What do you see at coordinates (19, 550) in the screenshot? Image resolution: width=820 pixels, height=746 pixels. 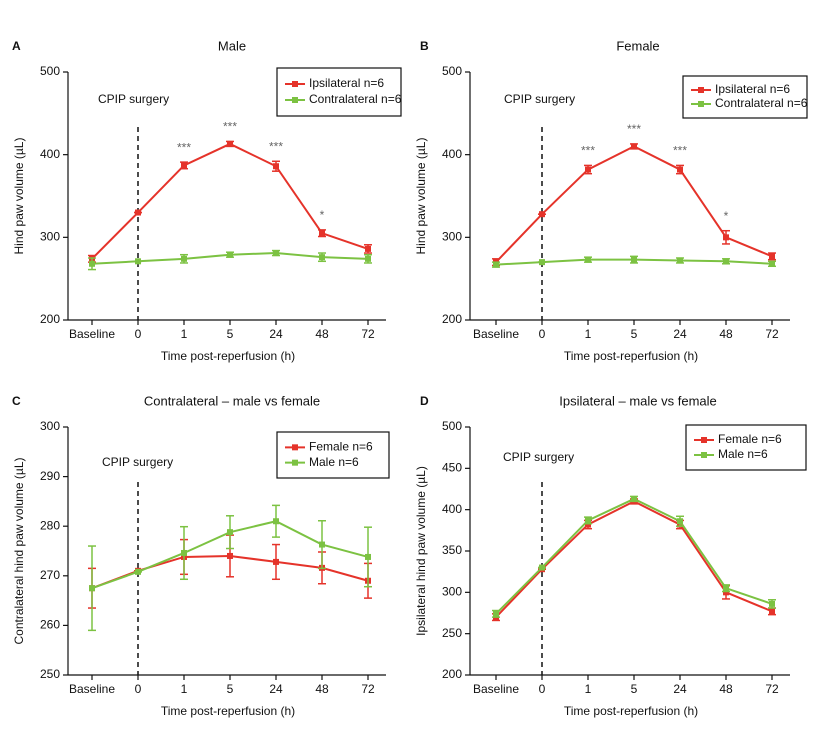 I see `y-axis-label: Contralateral hind paw volume (µL)` at bounding box center [19, 550].